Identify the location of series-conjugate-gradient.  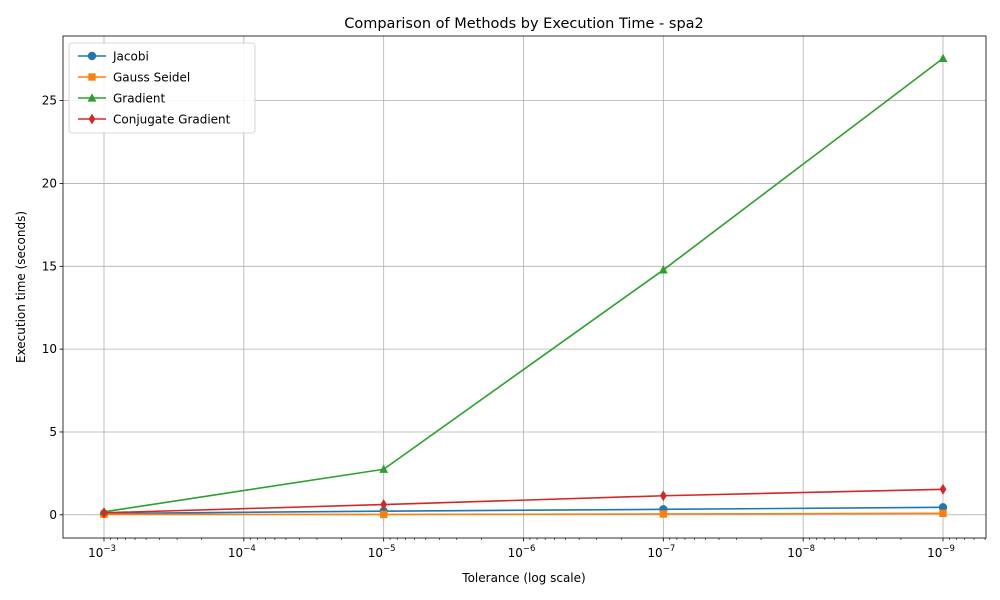
(523, 501).